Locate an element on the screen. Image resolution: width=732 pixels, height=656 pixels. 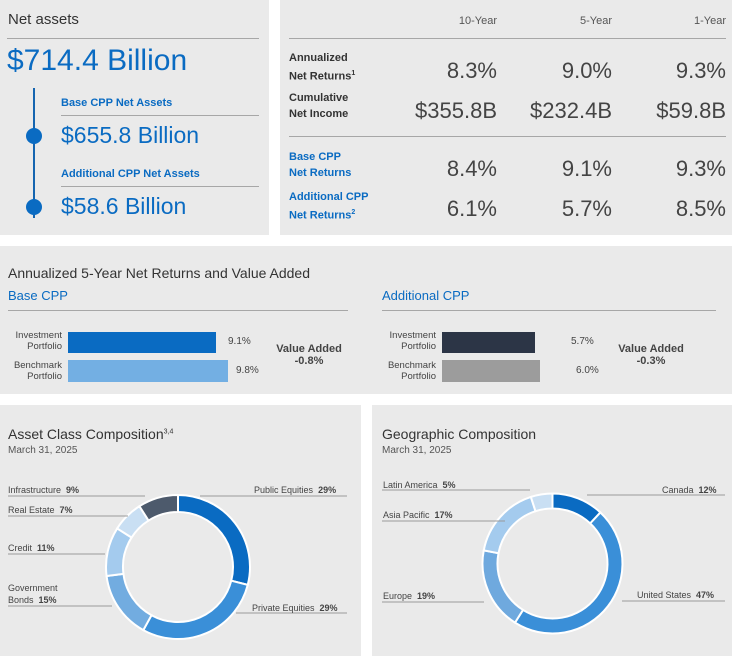
additional-dot is located at coordinates (34, 207).